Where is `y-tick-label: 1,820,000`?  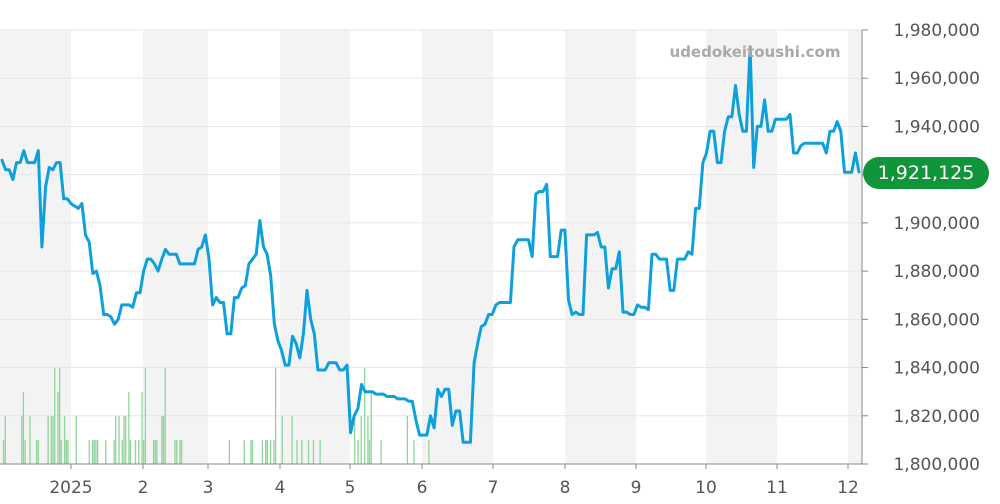
y-tick-label: 1,820,000 is located at coordinates (936, 417).